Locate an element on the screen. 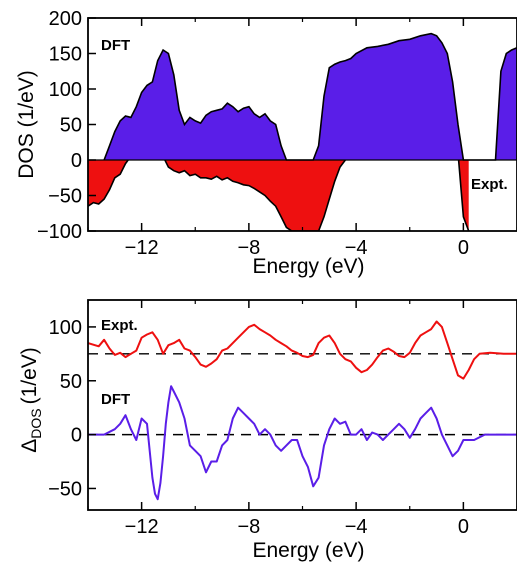 The height and width of the screenshot is (565, 517). y-tick-label: −100 is located at coordinates (59, 232).